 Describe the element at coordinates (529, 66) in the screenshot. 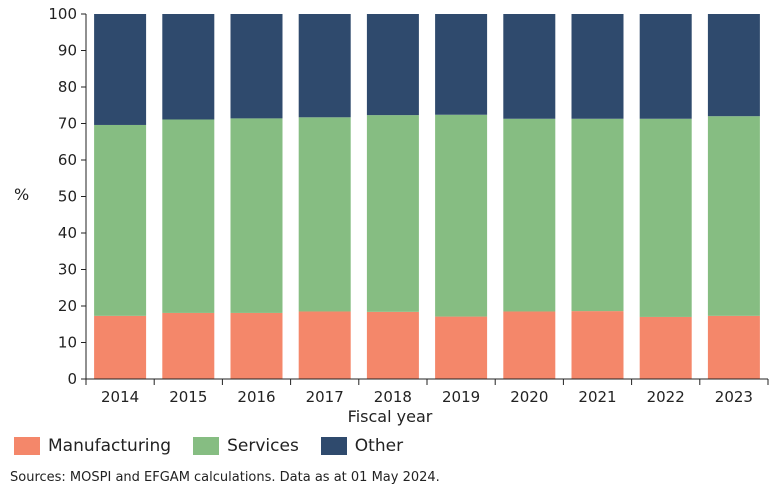

I see `bar-other-2020` at that location.